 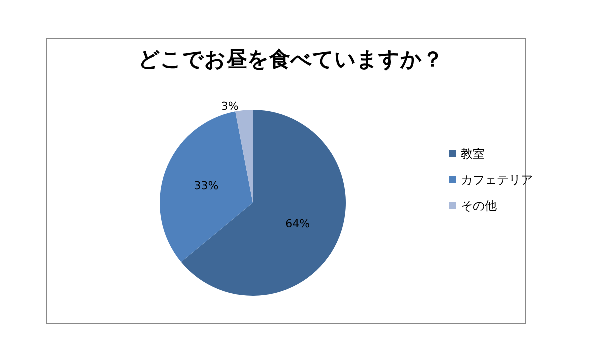 I want to click on data-label: 3%, so click(x=230, y=106).